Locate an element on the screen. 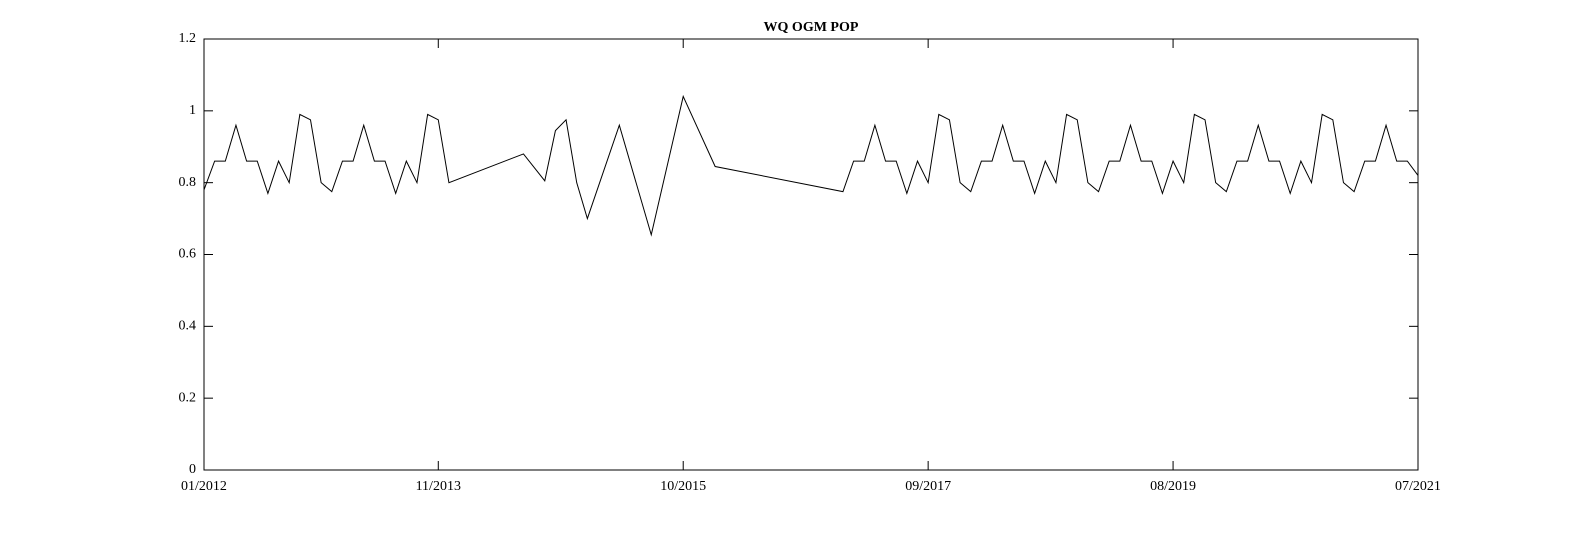  x-tick-label: 09/2017 is located at coordinates (928, 486).